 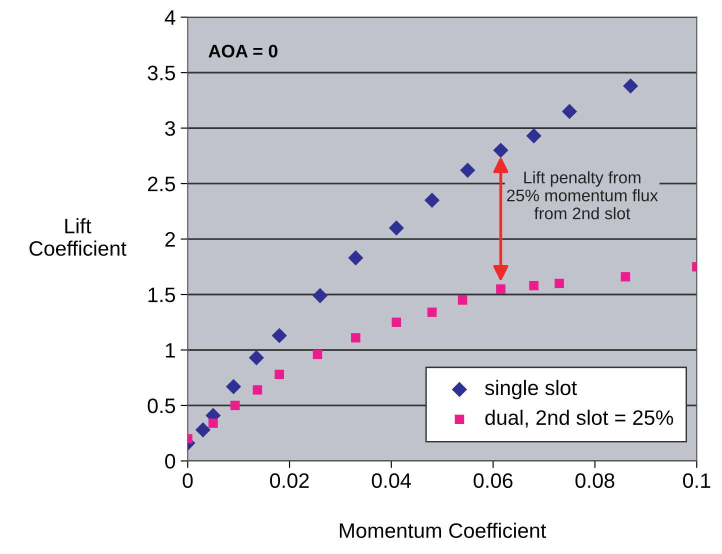 I want to click on y-tick-label: 0, so click(x=170, y=461).